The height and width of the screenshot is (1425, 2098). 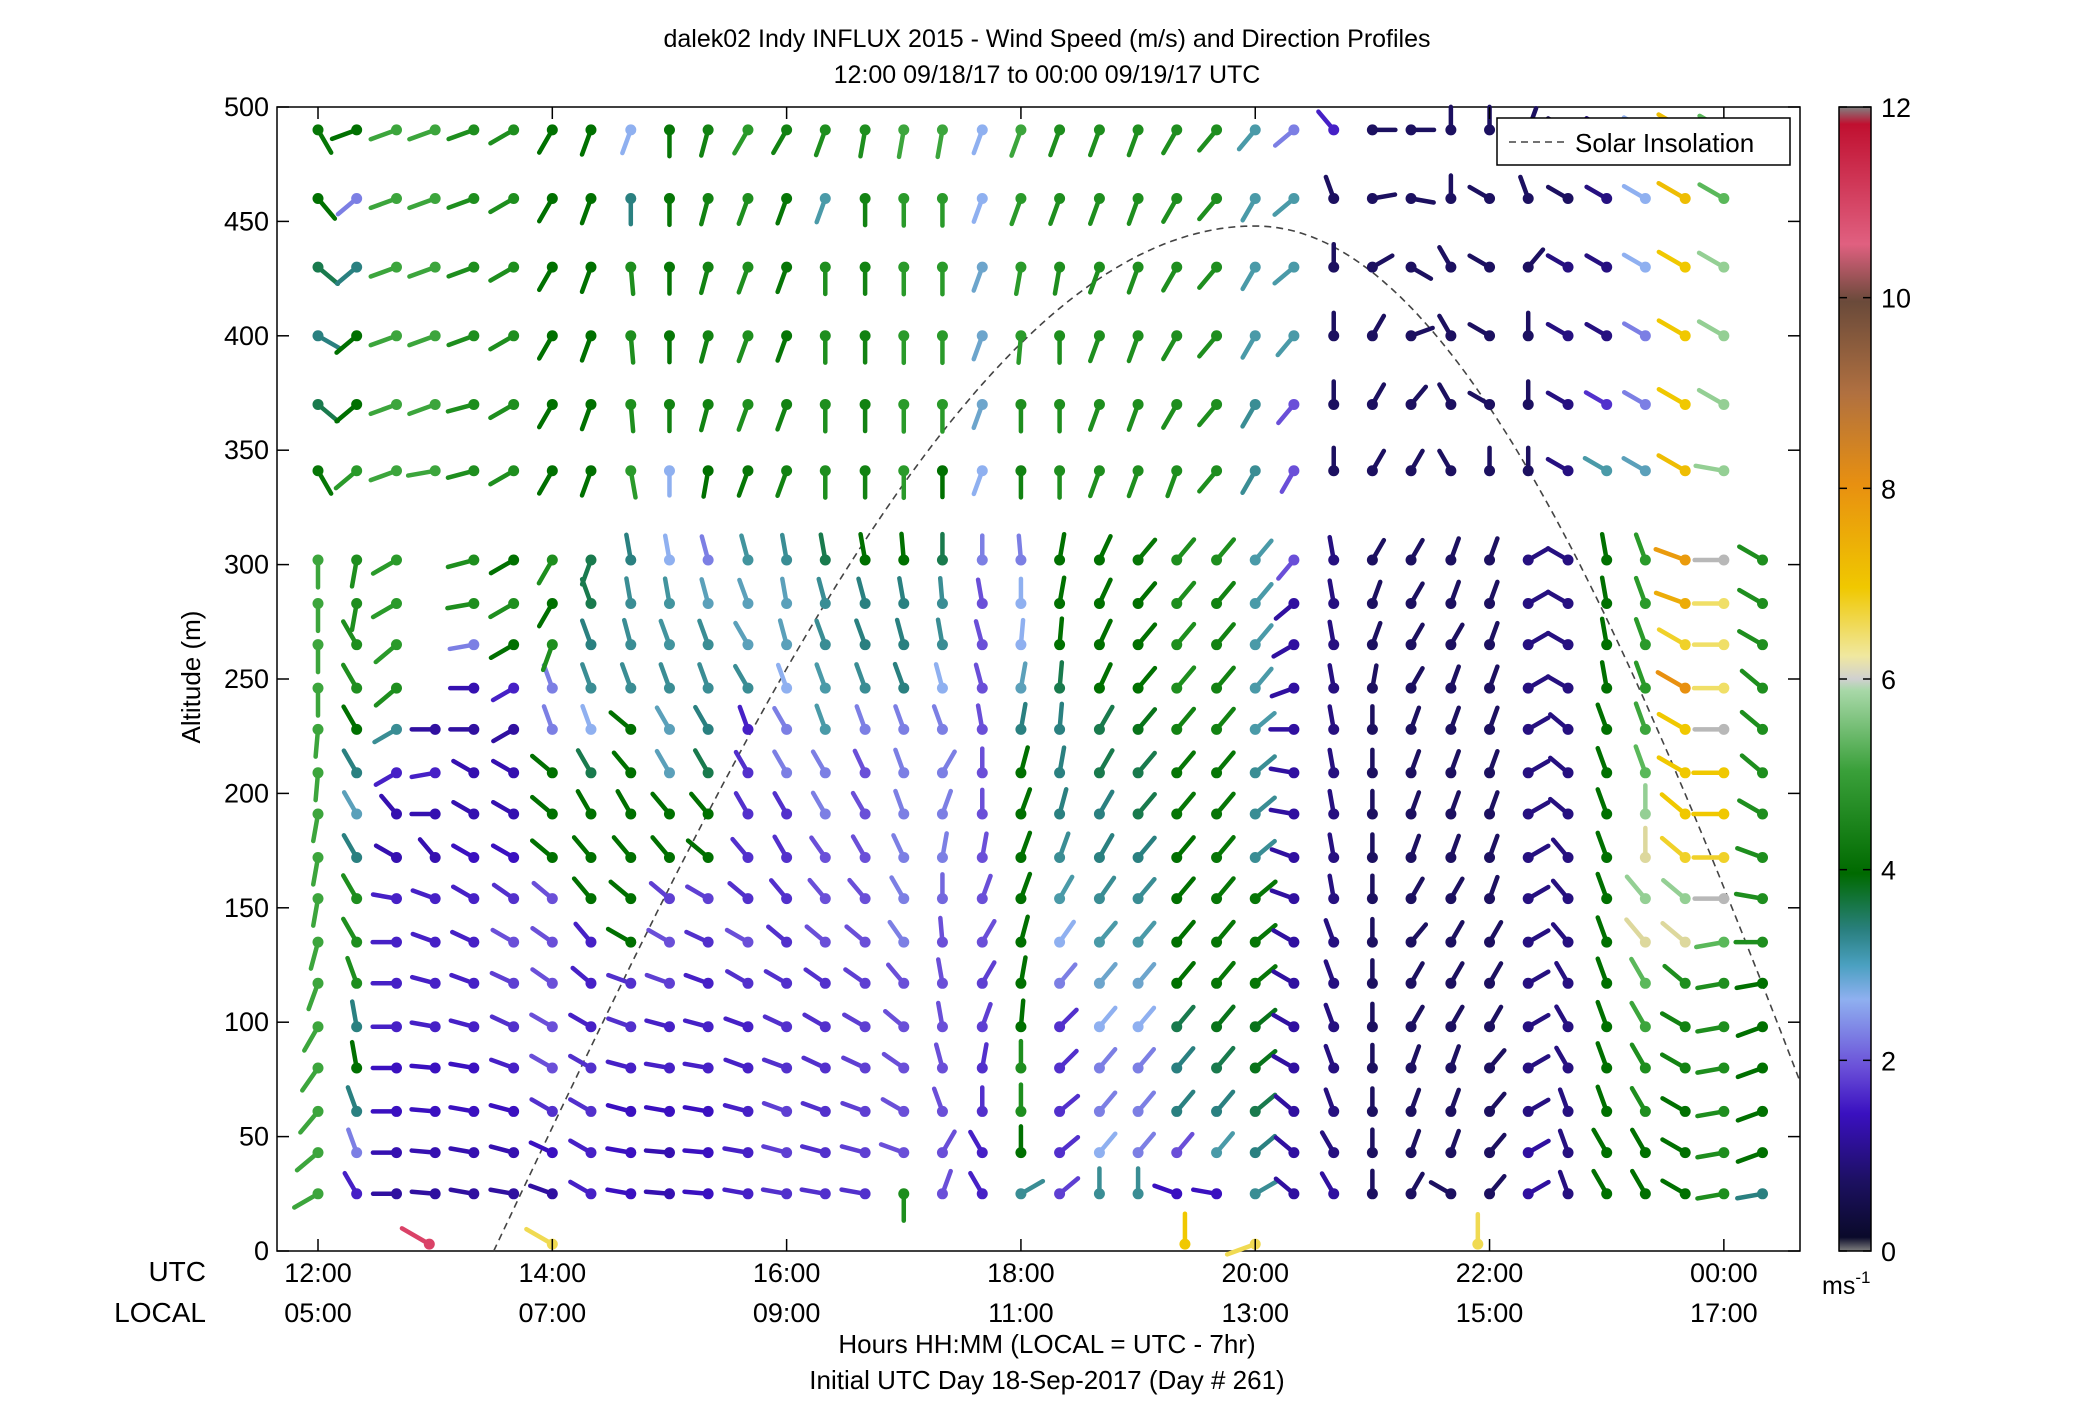 I want to click on x-tick-label-local: 11:00, so click(x=1021, y=1313).